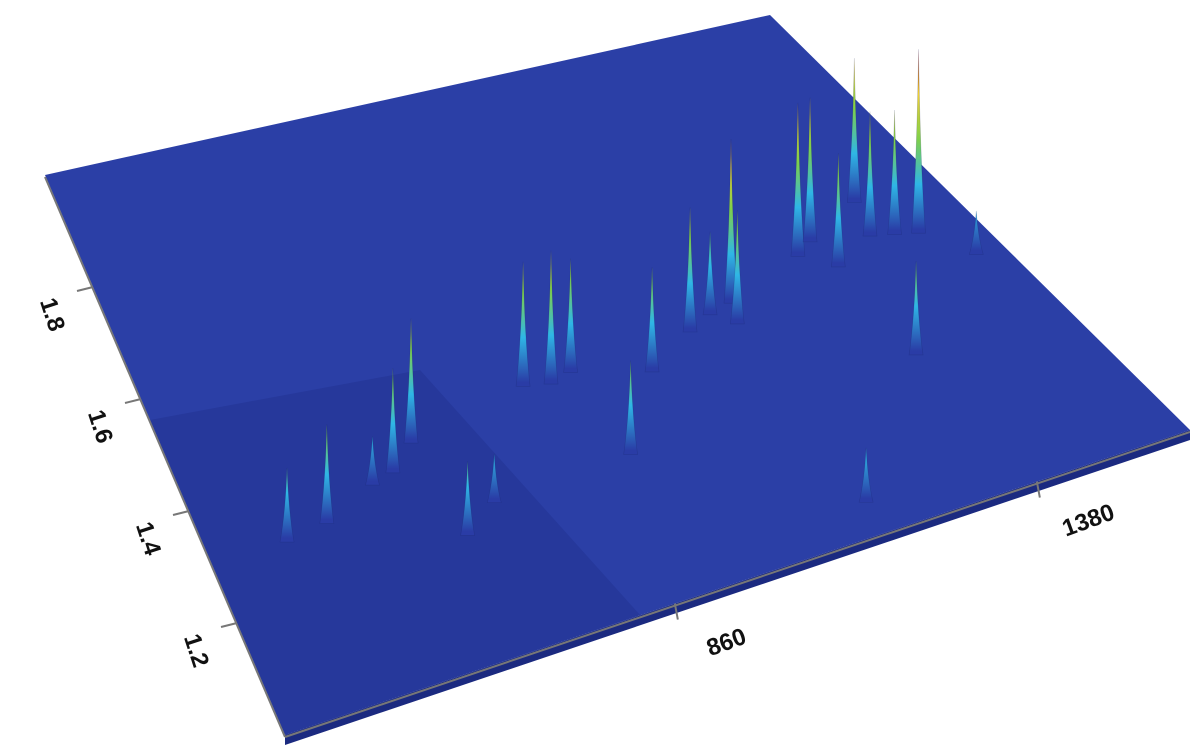 Image resolution: width=1190 pixels, height=745 pixels. I want to click on x-tick-label: 1380, so click(1088, 521).